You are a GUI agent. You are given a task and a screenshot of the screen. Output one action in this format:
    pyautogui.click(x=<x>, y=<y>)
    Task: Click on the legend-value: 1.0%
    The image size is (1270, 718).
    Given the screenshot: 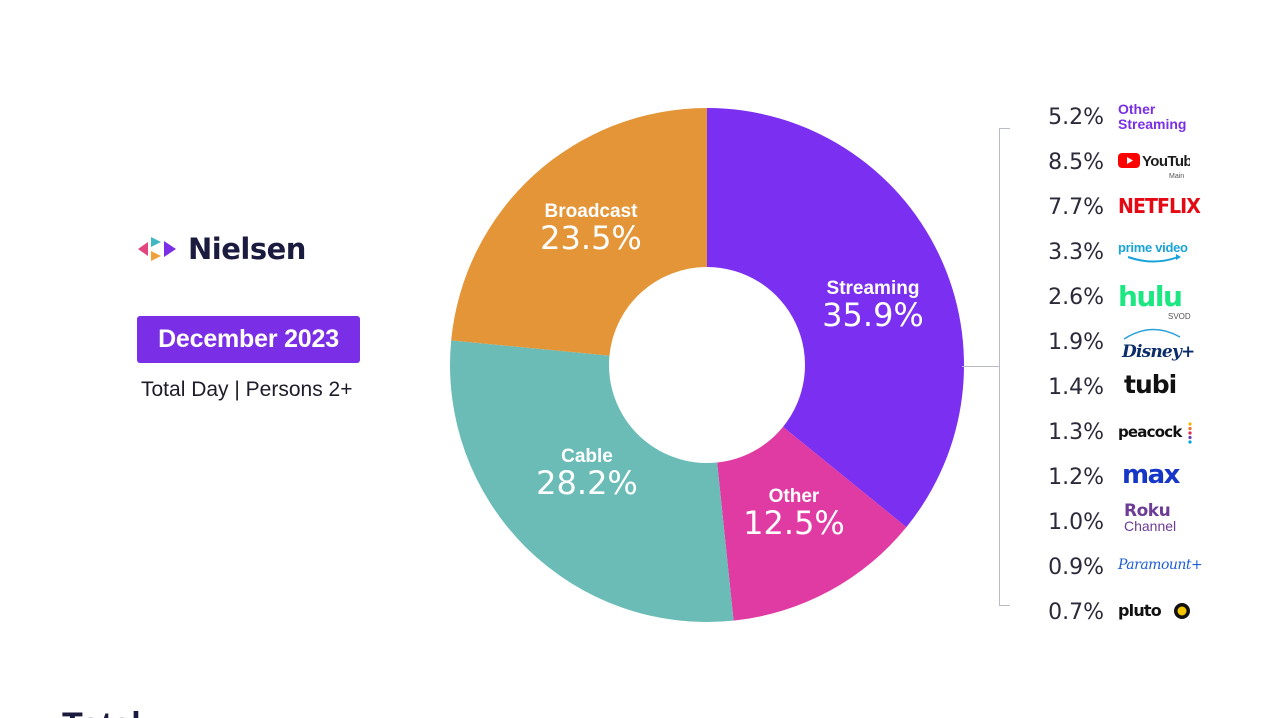 What is the action you would take?
    pyautogui.click(x=1076, y=522)
    